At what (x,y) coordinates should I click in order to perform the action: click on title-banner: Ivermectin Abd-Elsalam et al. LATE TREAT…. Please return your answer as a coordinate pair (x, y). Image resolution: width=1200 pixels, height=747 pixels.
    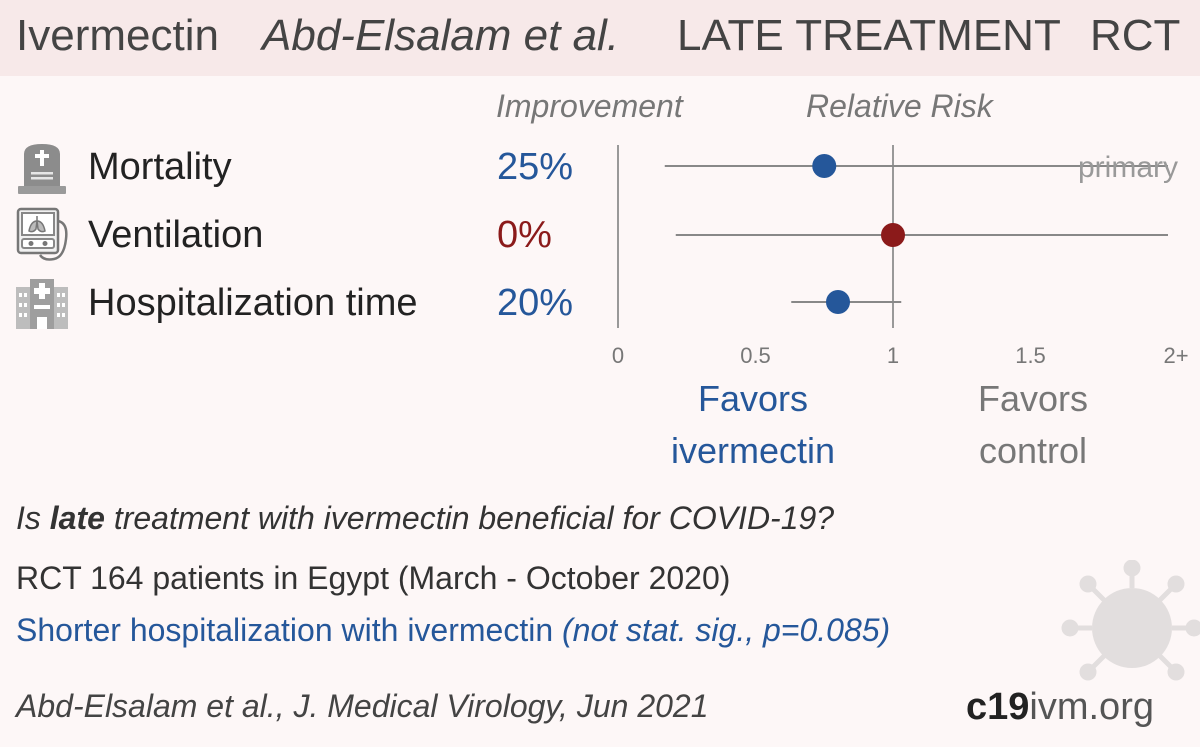
    Looking at the image, I should click on (600, 38).